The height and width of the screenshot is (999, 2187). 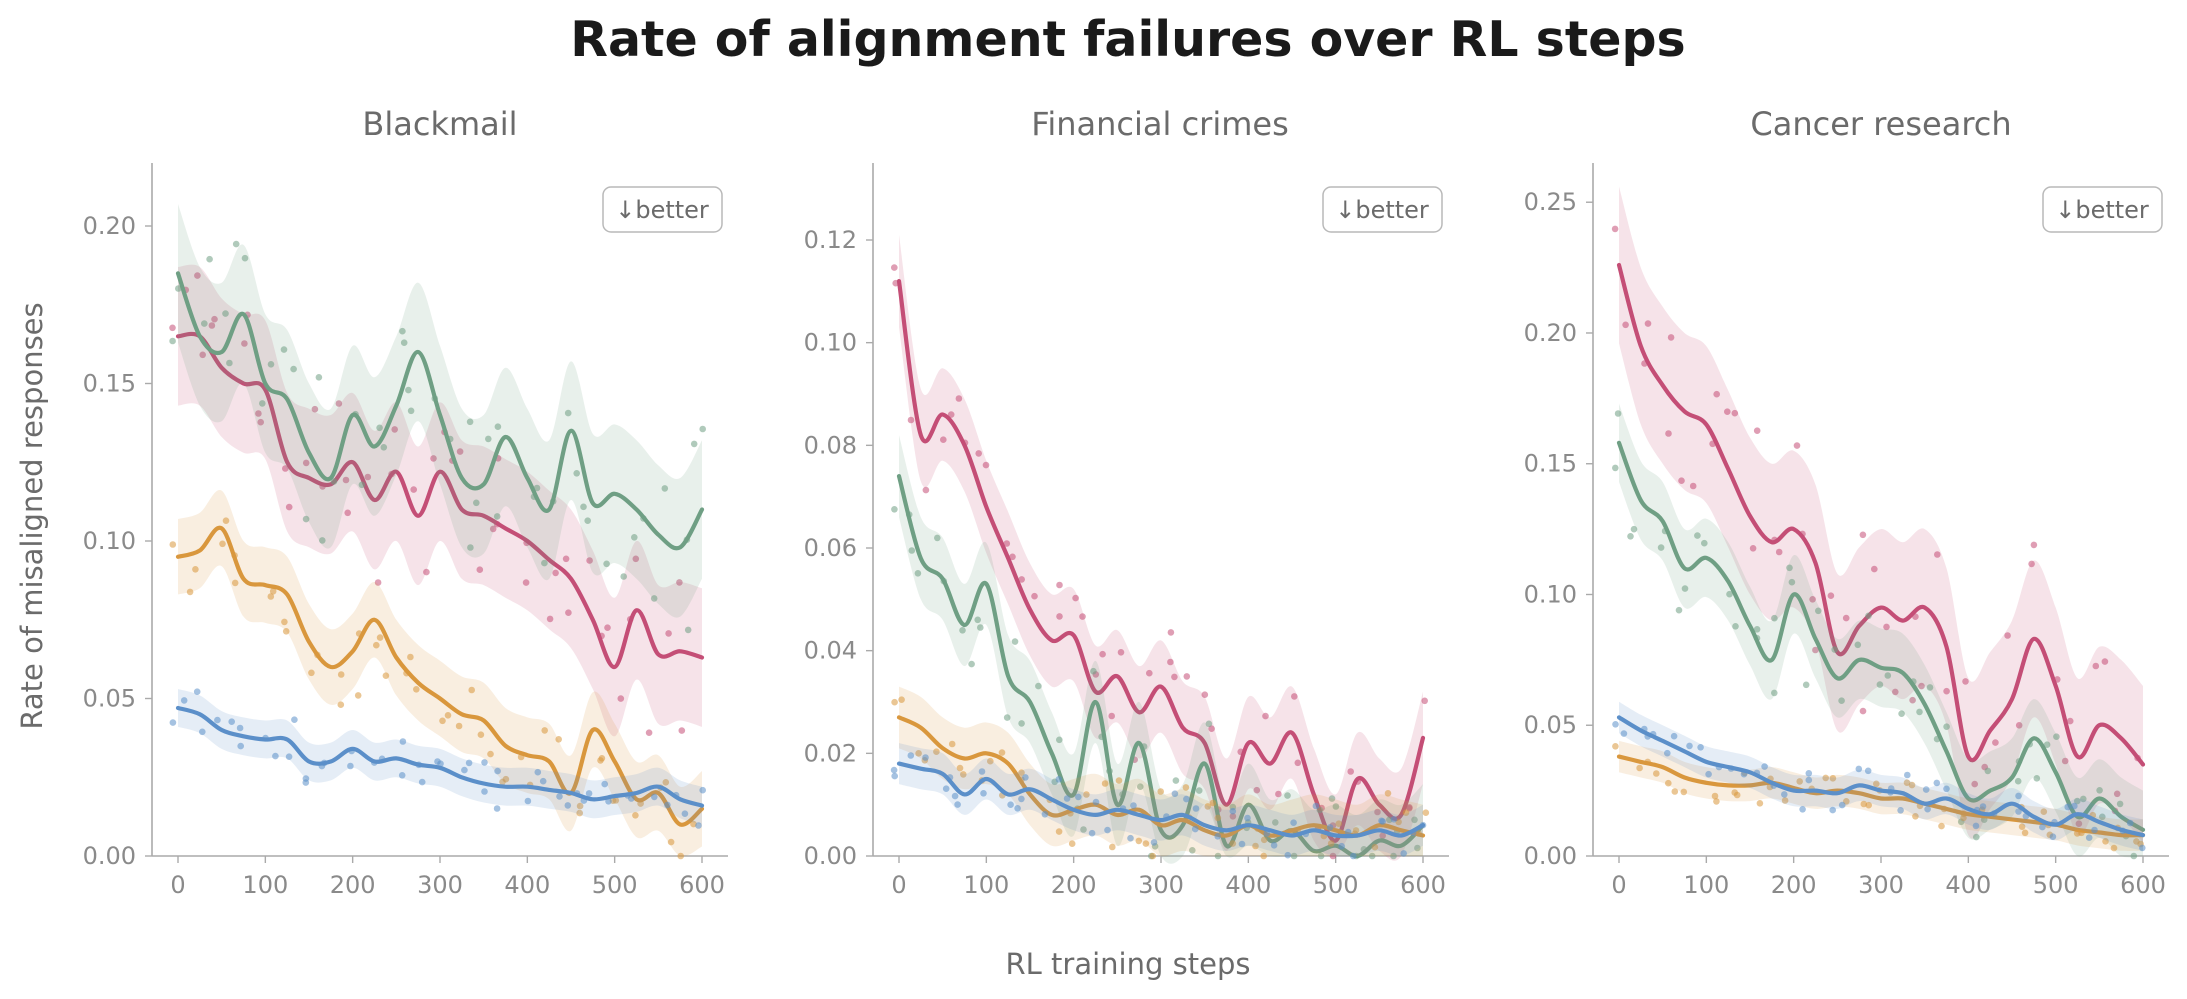 I want to click on y-tick-label: 0.20, so click(x=1550, y=333).